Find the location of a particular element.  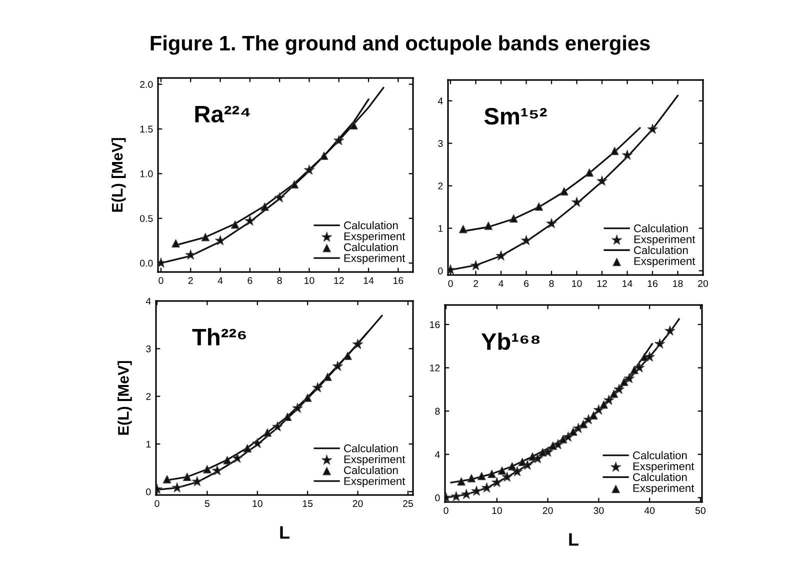

x-tick-label: 40 is located at coordinates (649, 510).